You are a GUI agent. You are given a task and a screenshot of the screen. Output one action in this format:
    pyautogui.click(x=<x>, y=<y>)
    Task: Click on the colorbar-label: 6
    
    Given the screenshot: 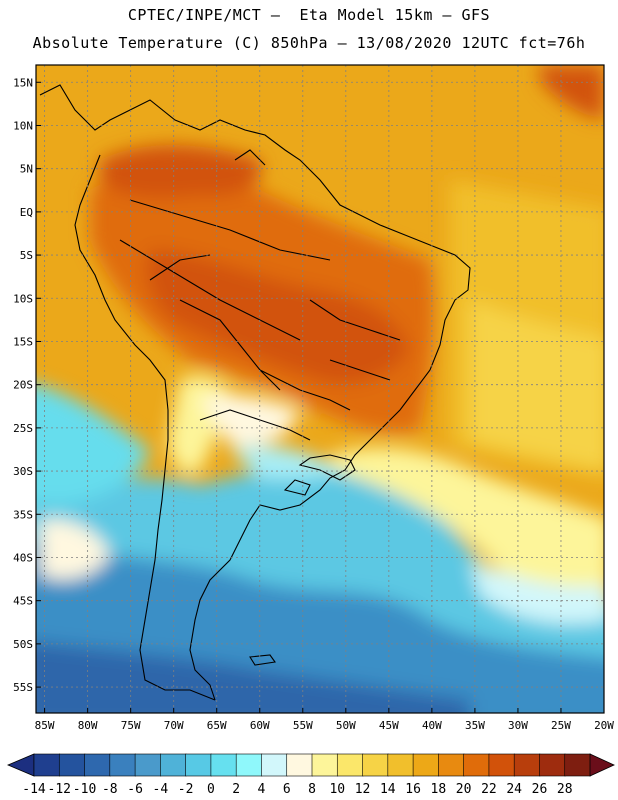 What is the action you would take?
    pyautogui.click(x=287, y=789)
    